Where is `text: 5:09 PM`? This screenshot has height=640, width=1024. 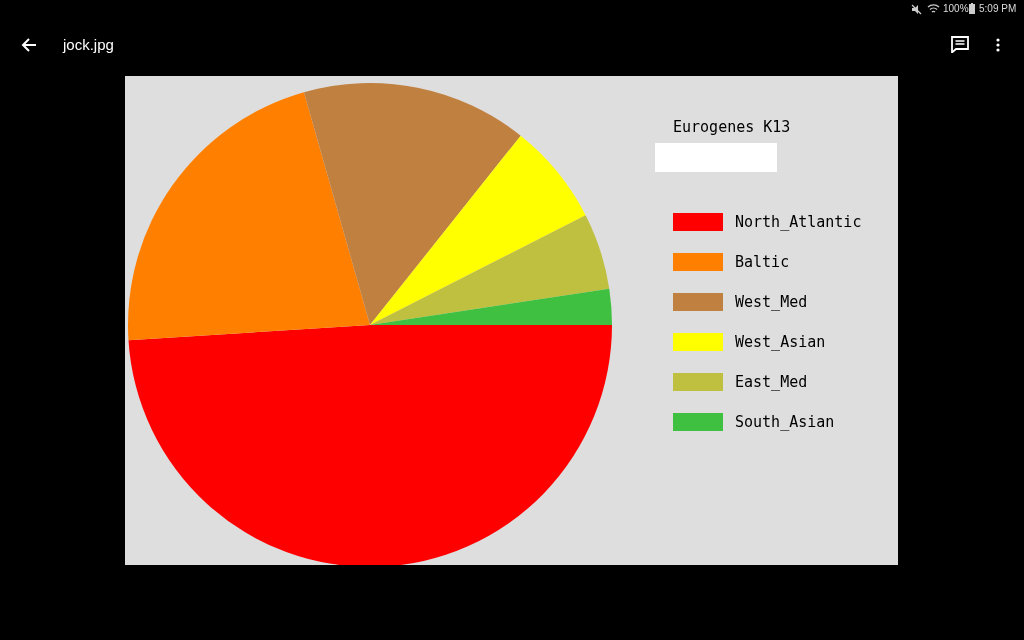 text: 5:09 PM is located at coordinates (998, 8).